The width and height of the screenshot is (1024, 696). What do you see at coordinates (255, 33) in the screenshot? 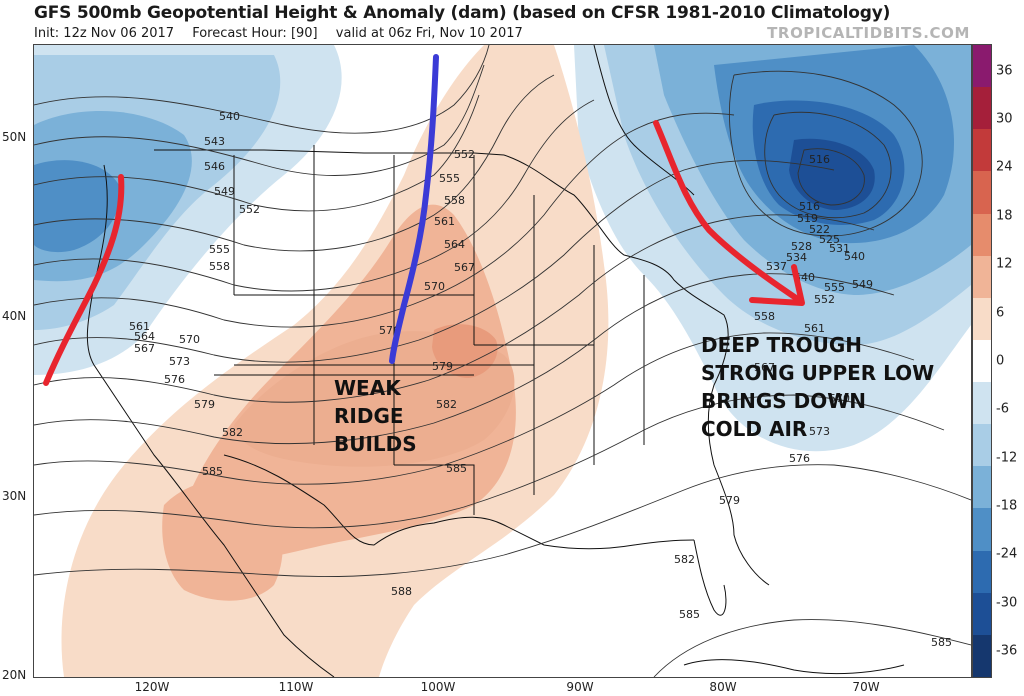
I see `forecast-hour: Forecast Hour: [90]` at bounding box center [255, 33].